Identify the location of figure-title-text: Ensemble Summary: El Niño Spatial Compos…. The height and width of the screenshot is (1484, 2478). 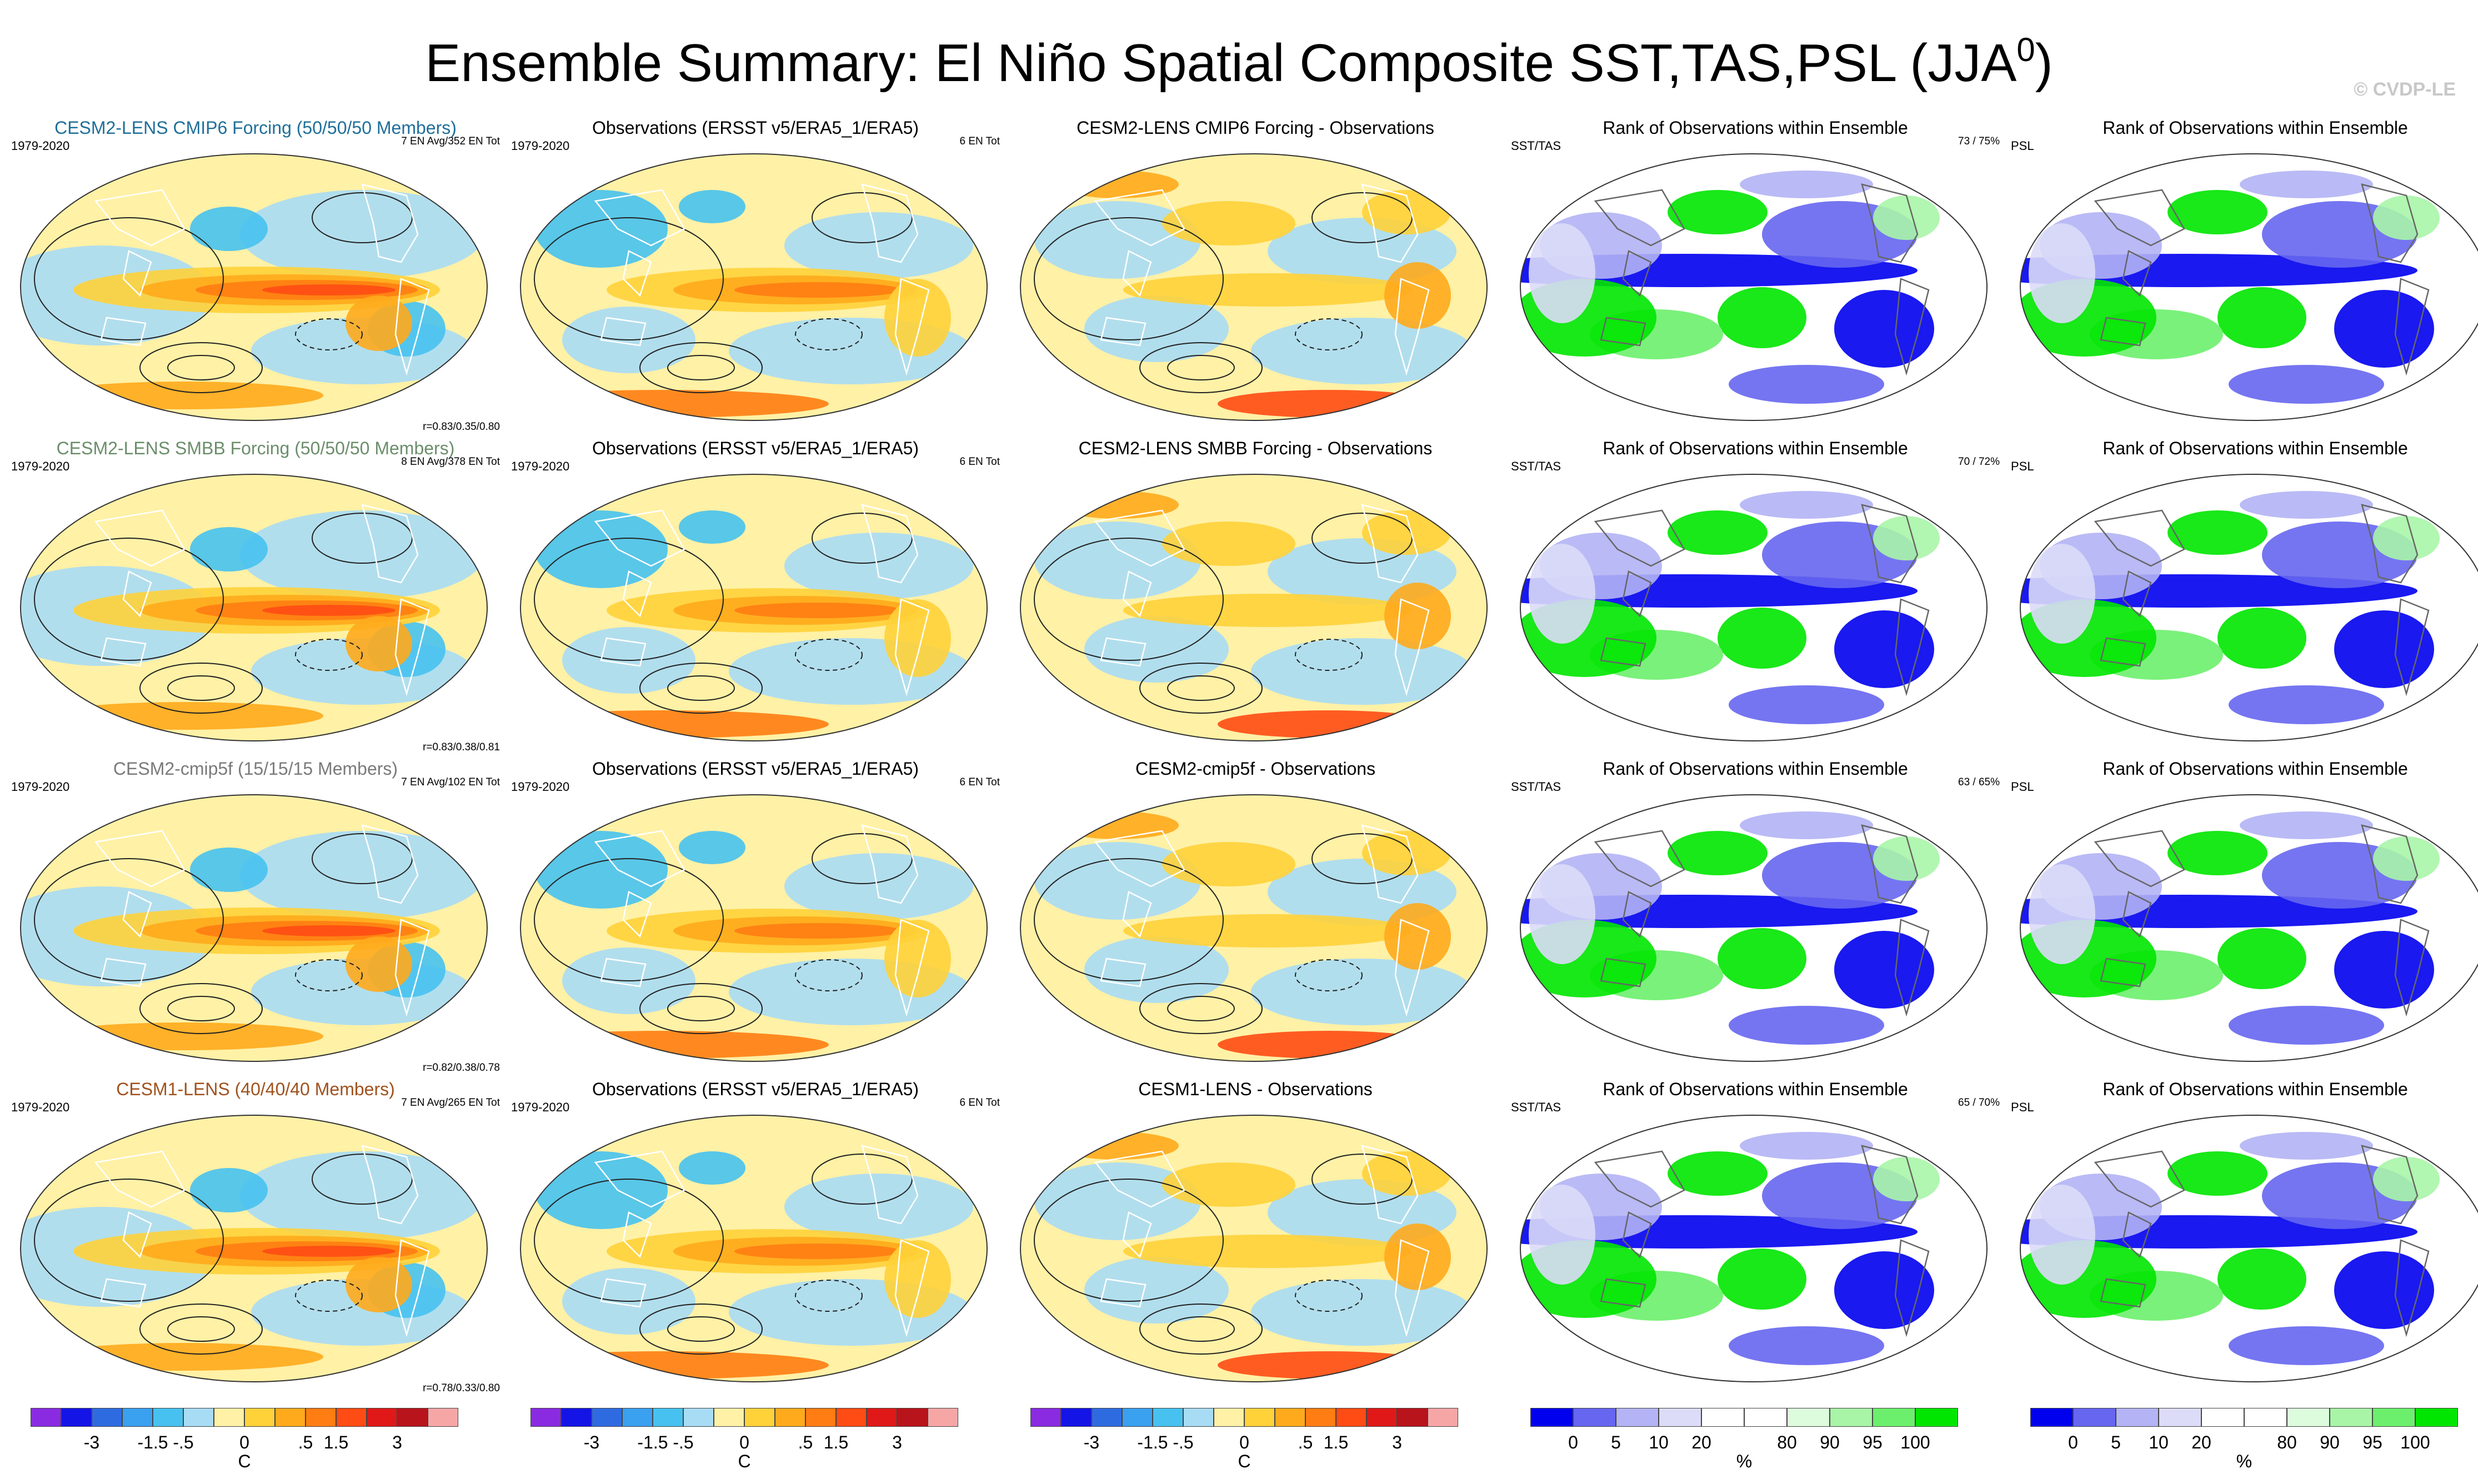
(1221, 63).